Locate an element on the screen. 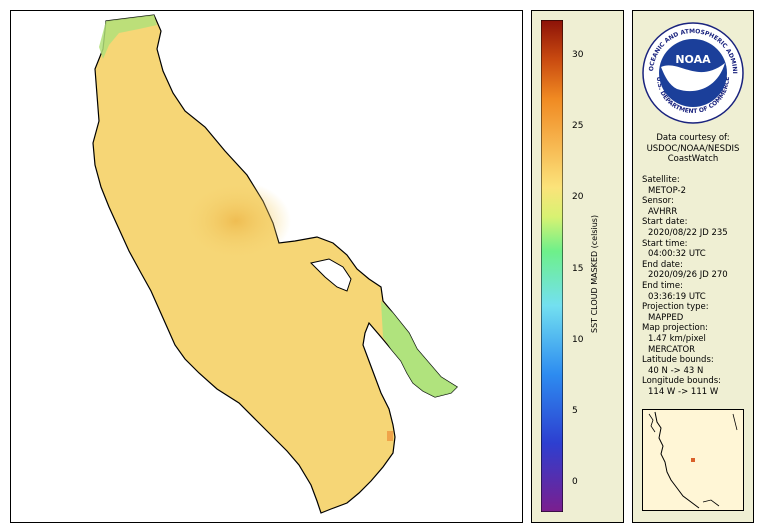  metadata-label: Map projection: is located at coordinates (675, 328).